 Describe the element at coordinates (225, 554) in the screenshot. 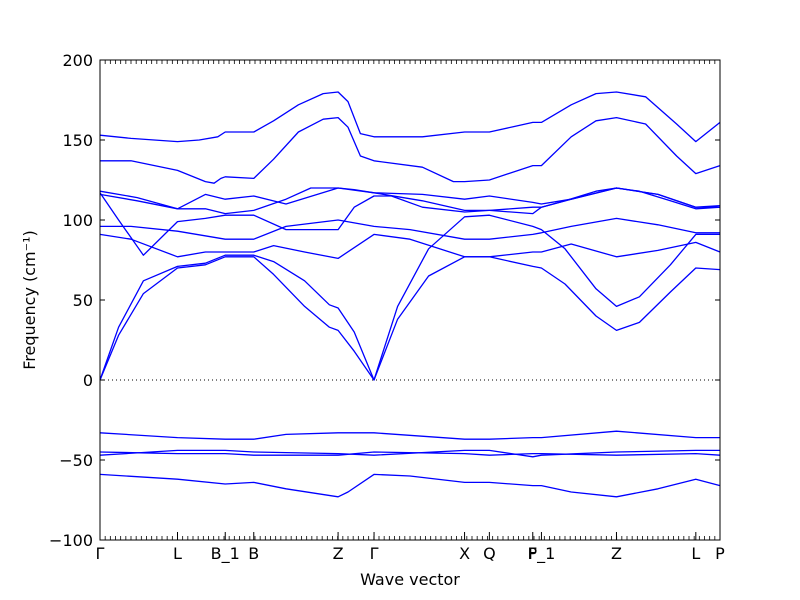

I see `x-tick-label: B_1` at that location.